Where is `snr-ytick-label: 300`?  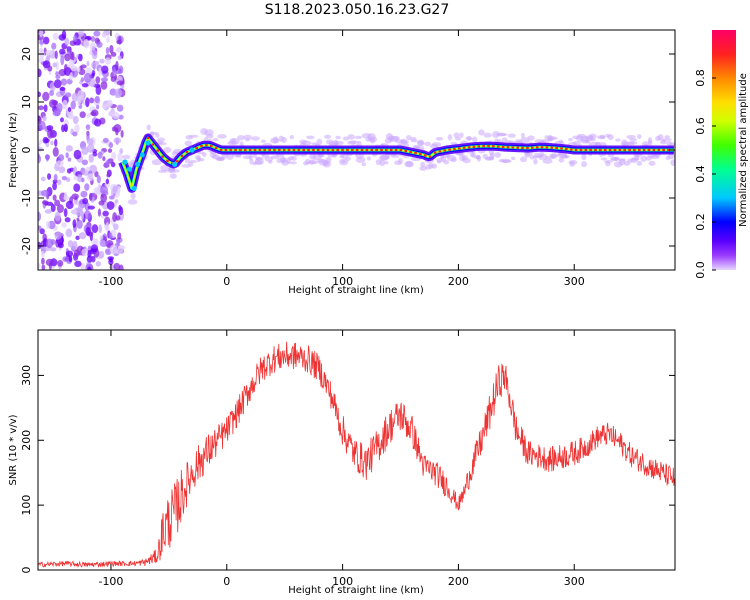
snr-ytick-label: 300 is located at coordinates (26, 375).